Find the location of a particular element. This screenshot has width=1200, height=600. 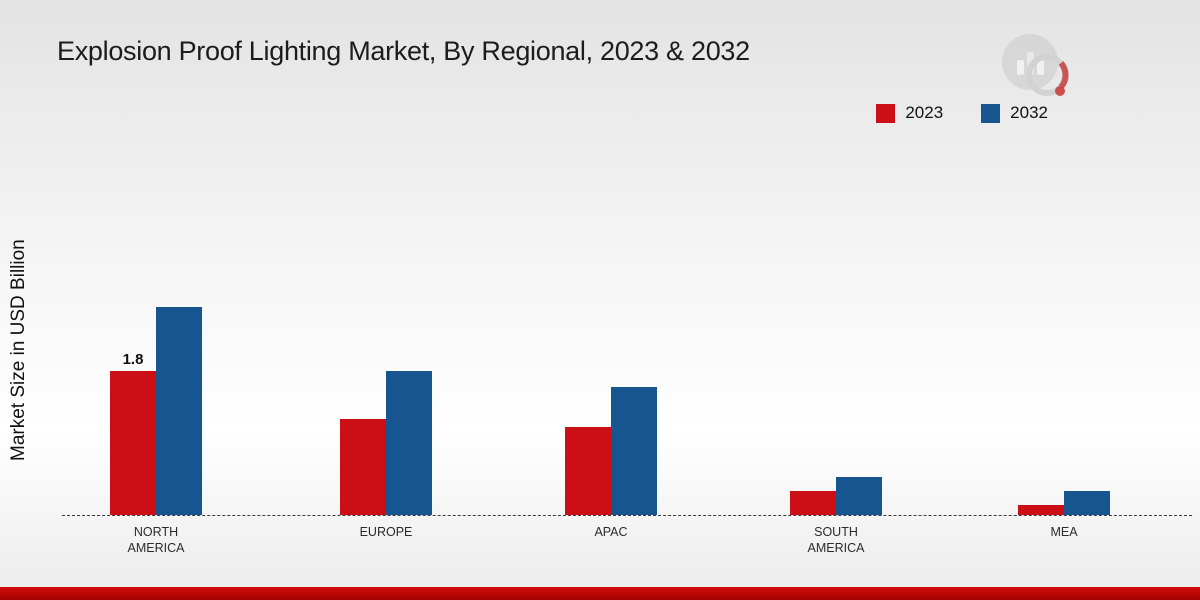

bar-2032-north-america is located at coordinates (179, 411).